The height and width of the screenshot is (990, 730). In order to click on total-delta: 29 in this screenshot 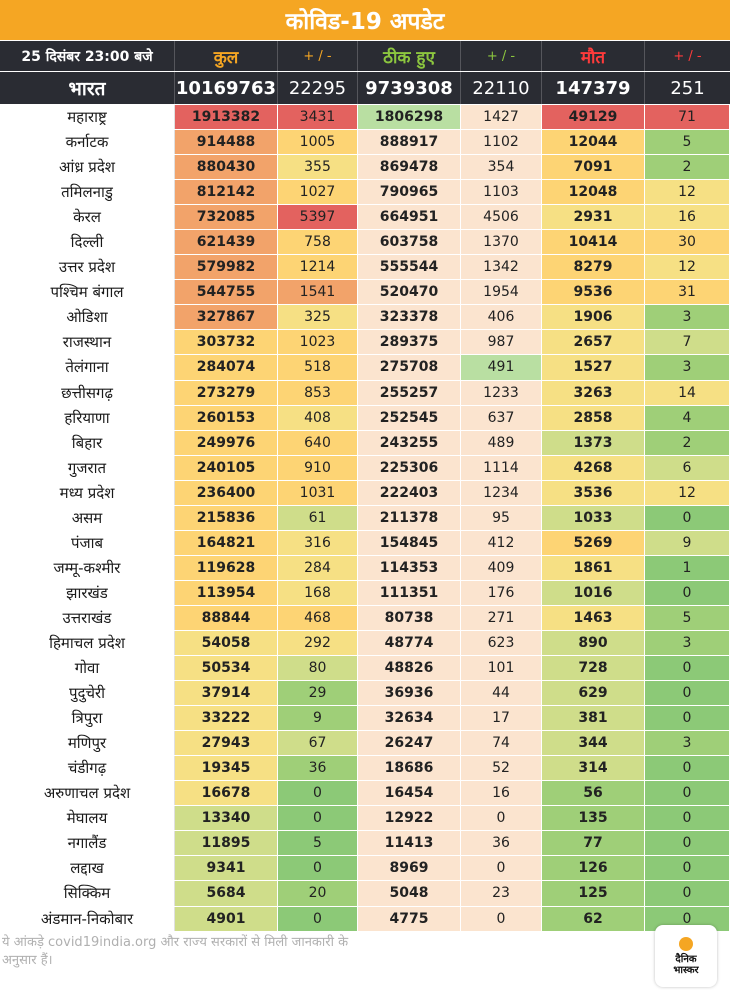, I will do `click(318, 693)`.